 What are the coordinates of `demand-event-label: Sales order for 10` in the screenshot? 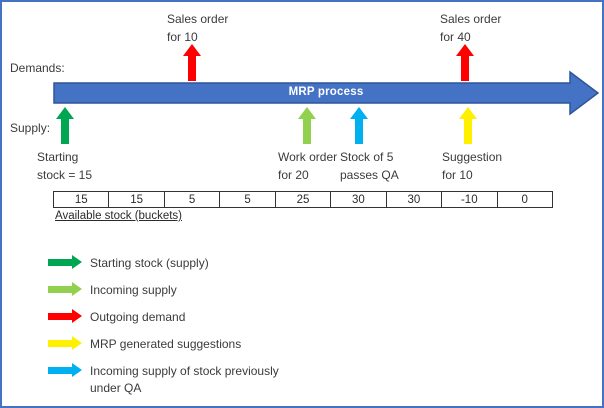 It's located at (198, 28).